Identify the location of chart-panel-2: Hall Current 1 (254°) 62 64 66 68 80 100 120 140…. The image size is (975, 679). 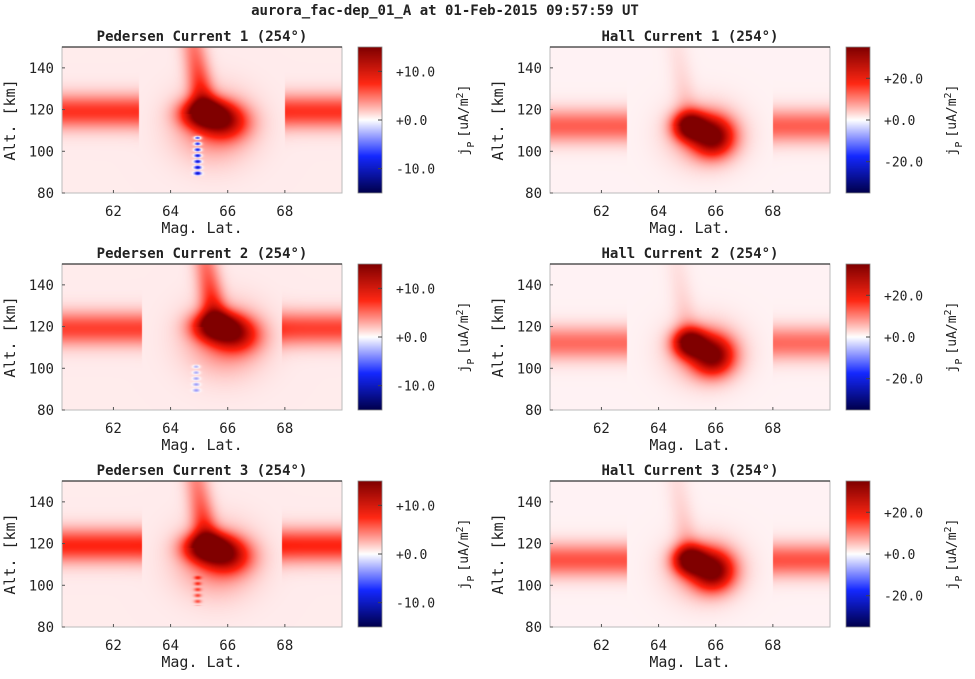
(727, 133).